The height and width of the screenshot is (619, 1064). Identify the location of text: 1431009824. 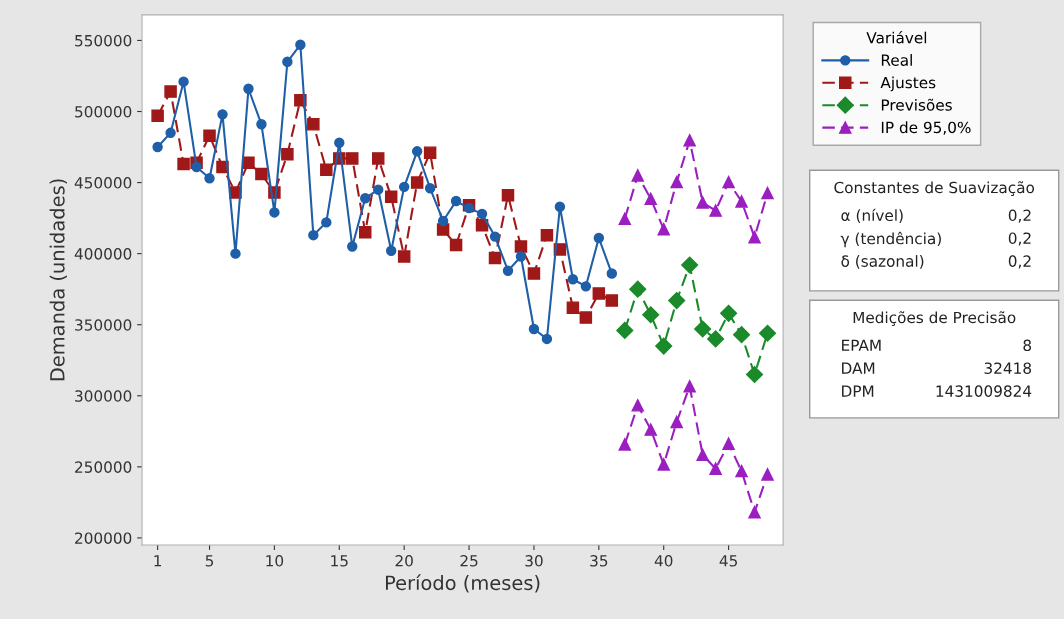
(984, 391).